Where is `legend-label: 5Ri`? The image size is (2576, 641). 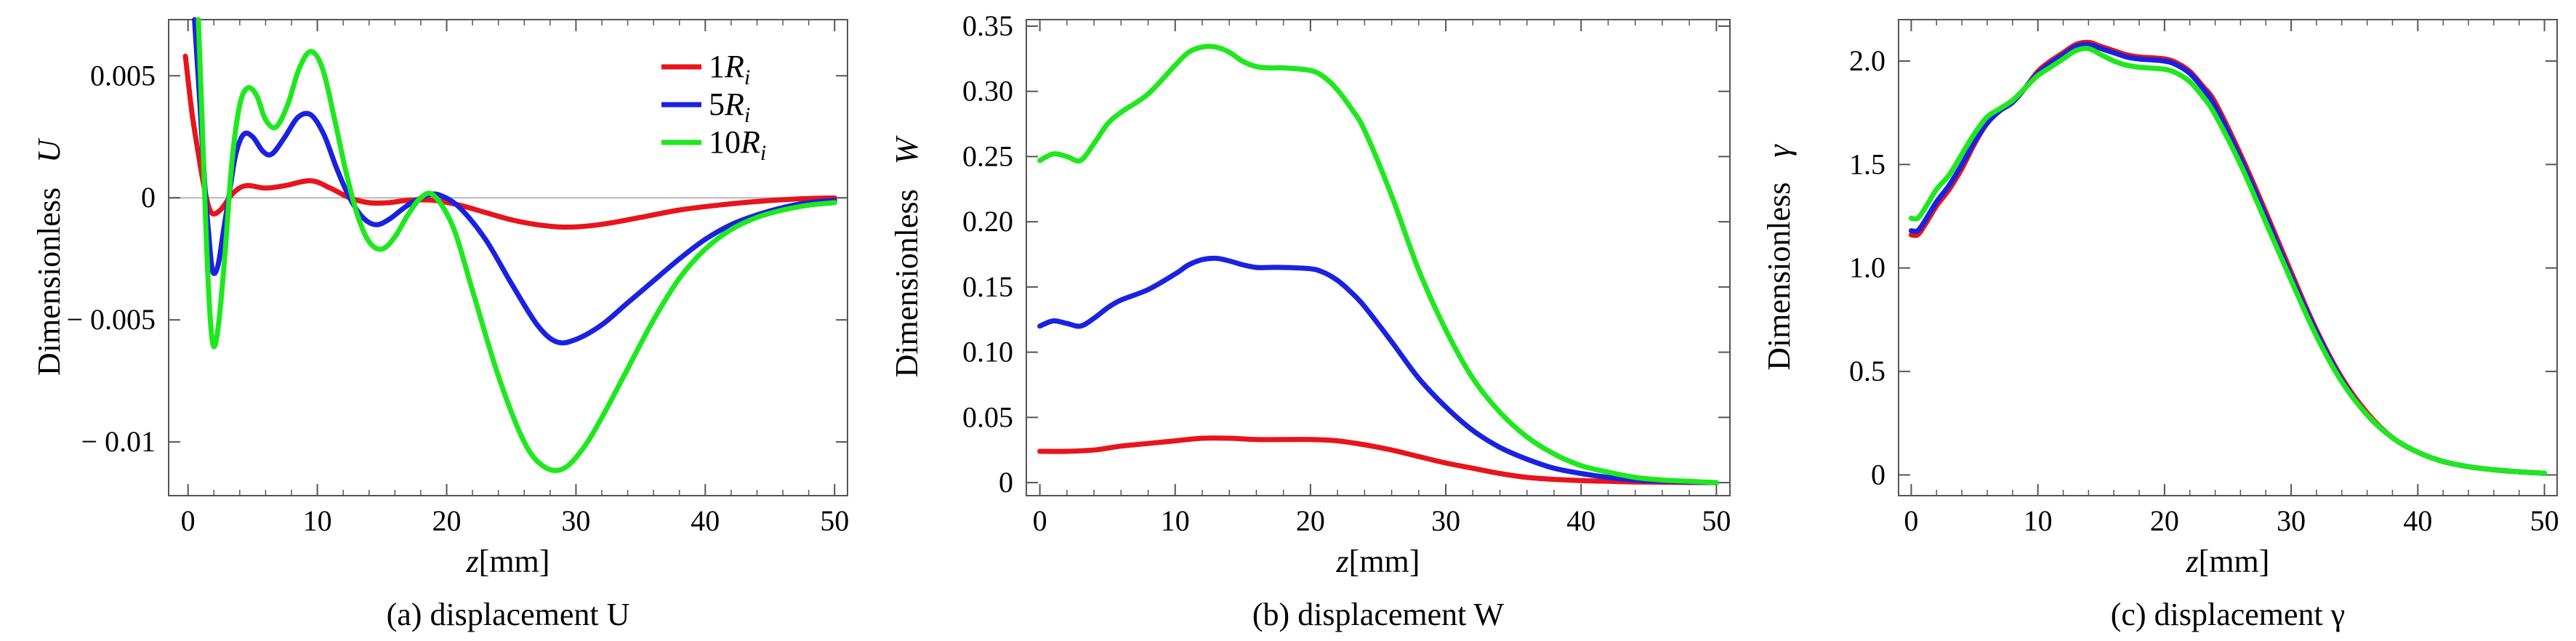 legend-label: 5Ri is located at coordinates (729, 107).